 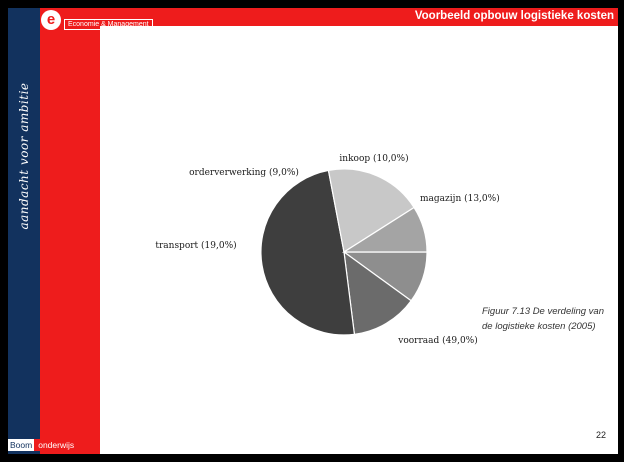 What do you see at coordinates (51, 20) in the screenshot?
I see `logo-icon: e` at bounding box center [51, 20].